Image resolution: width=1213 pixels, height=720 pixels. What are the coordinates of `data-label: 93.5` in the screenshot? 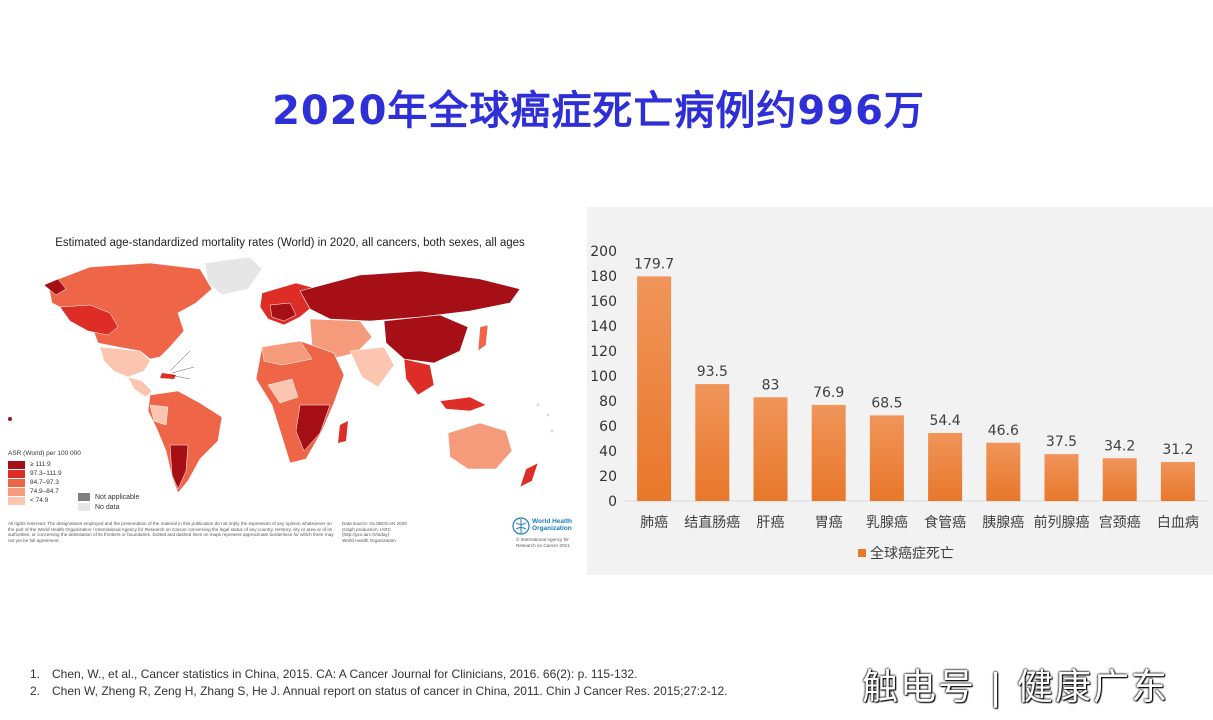 It's located at (712, 372).